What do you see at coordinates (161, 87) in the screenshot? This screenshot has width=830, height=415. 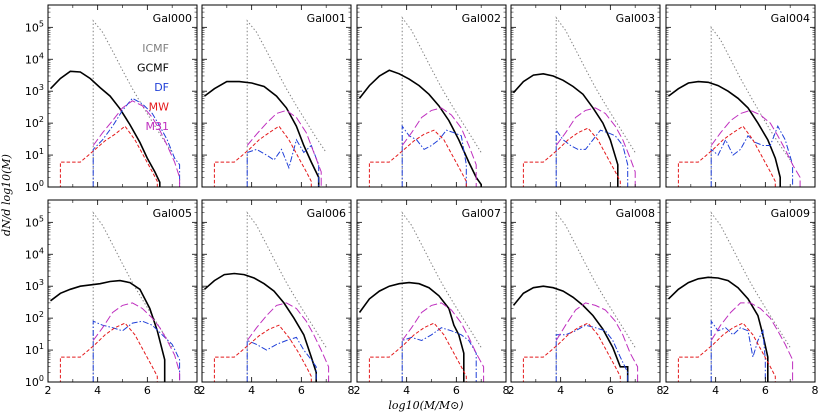 I see `legend-entry-df: DF` at bounding box center [161, 87].